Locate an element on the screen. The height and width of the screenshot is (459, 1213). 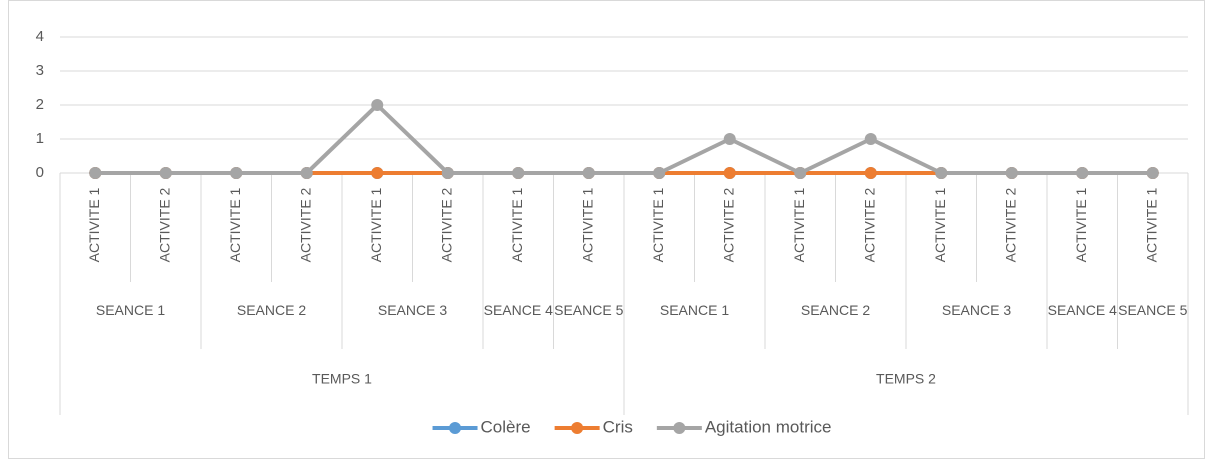
supergroup-label: TEMPS 2 is located at coordinates (906, 379).